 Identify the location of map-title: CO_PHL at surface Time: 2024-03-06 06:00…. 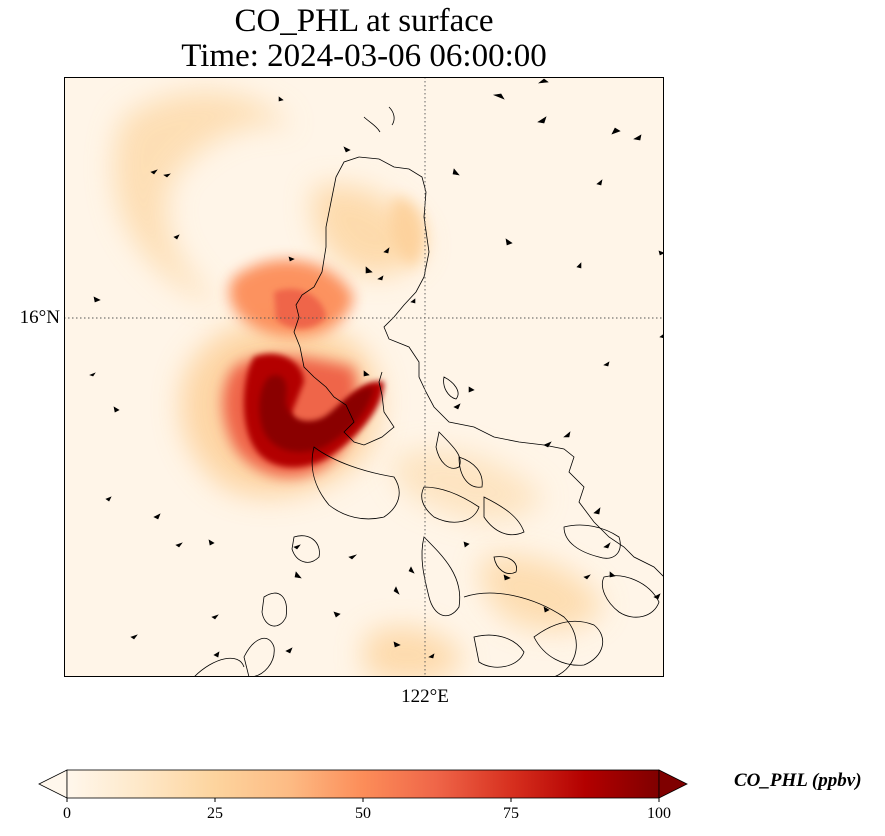
(364, 39).